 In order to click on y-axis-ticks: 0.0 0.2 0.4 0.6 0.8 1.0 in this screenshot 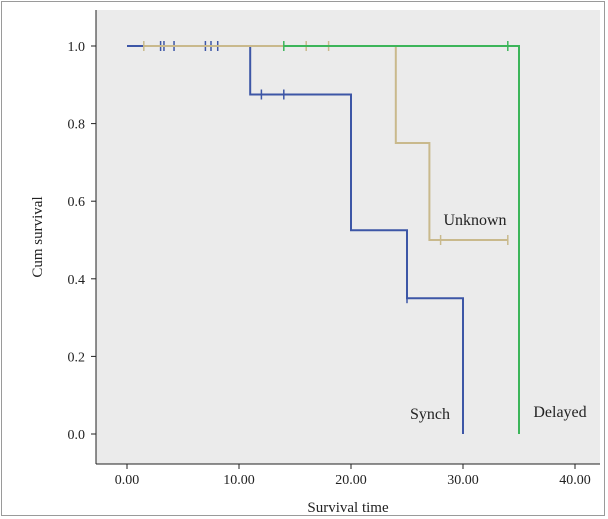, I will do `click(82, 241)`.